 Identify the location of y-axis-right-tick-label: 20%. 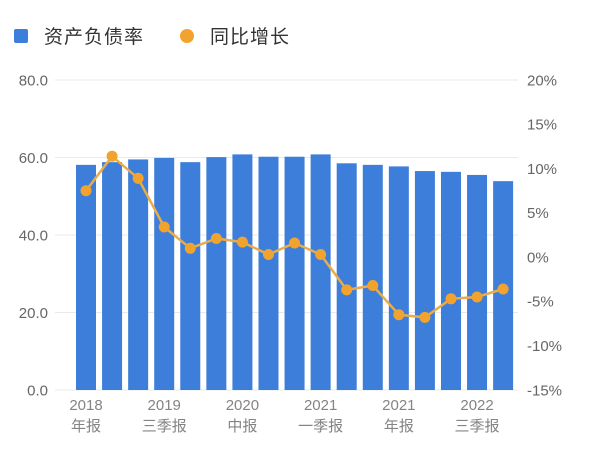
(542, 80).